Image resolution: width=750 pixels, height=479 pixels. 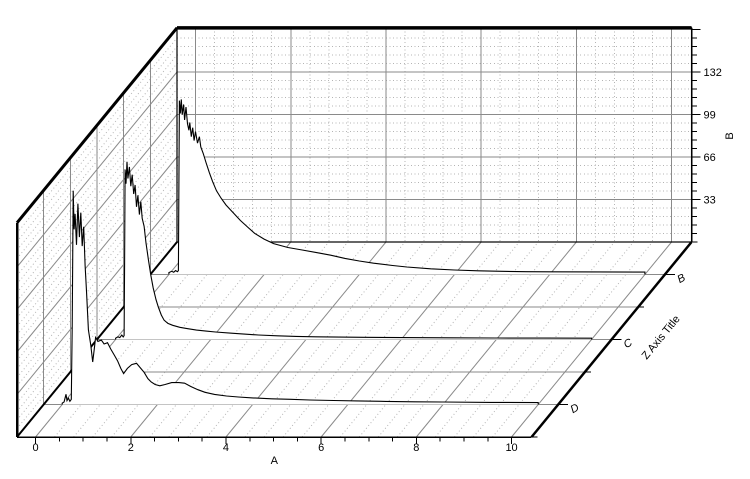 I want to click on y-tick-label: 132, so click(x=713, y=73).